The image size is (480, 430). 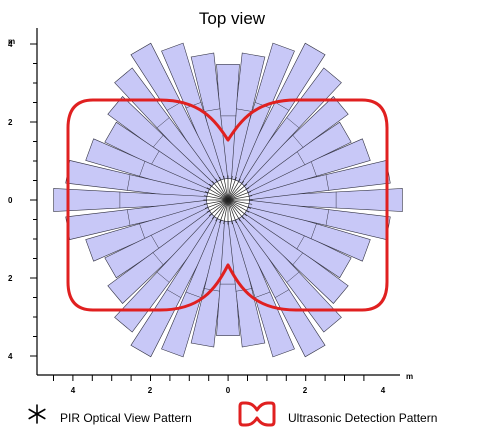 What do you see at coordinates (23, 201) in the screenshot?
I see `y-axis: m 4 2 0 2 4` at bounding box center [23, 201].